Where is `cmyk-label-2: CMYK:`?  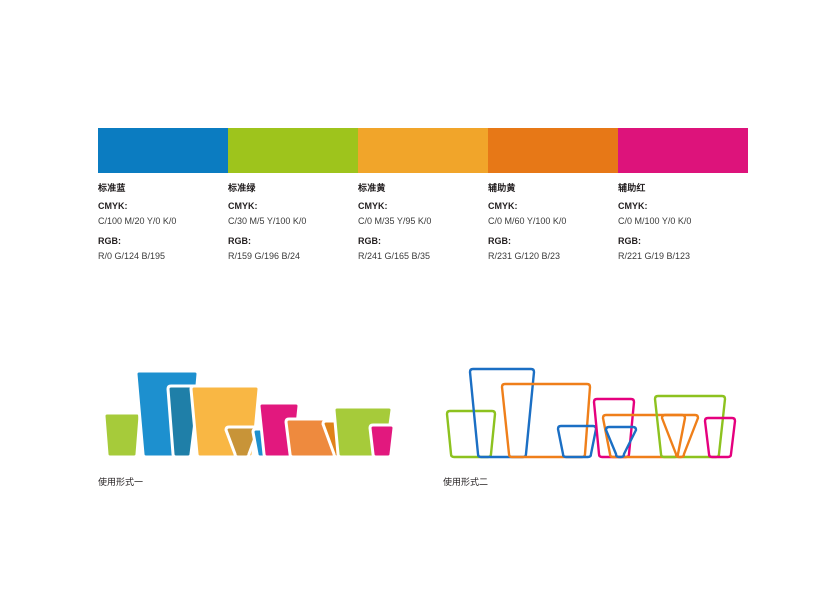
cmyk-label-2: CMYK: is located at coordinates (373, 206).